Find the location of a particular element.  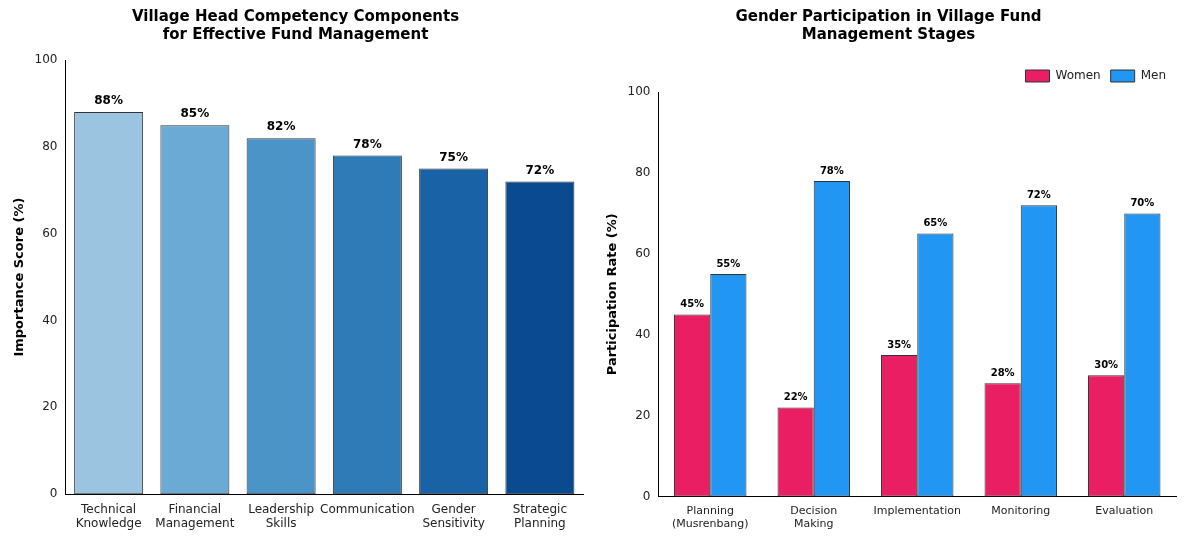

x-tick-label: Financial Management is located at coordinates (195, 515).